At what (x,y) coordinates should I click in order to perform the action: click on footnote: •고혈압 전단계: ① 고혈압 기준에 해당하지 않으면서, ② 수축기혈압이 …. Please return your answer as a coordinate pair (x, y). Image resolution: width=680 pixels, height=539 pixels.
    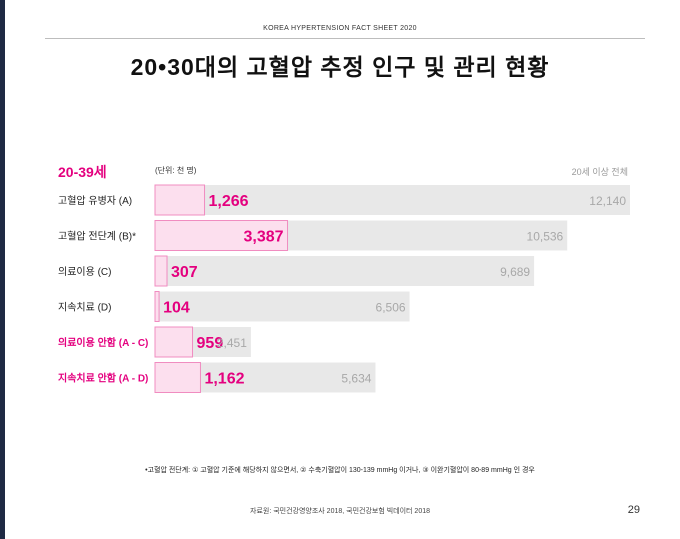
    Looking at the image, I should click on (340, 470).